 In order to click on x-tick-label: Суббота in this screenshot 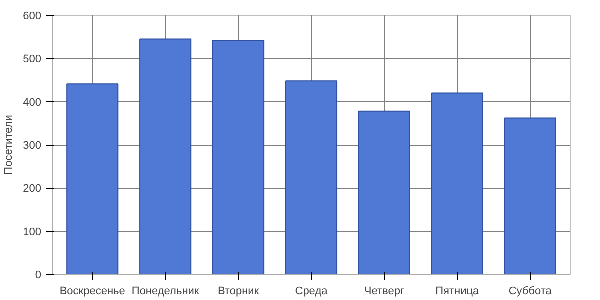, I will do `click(530, 292)`.